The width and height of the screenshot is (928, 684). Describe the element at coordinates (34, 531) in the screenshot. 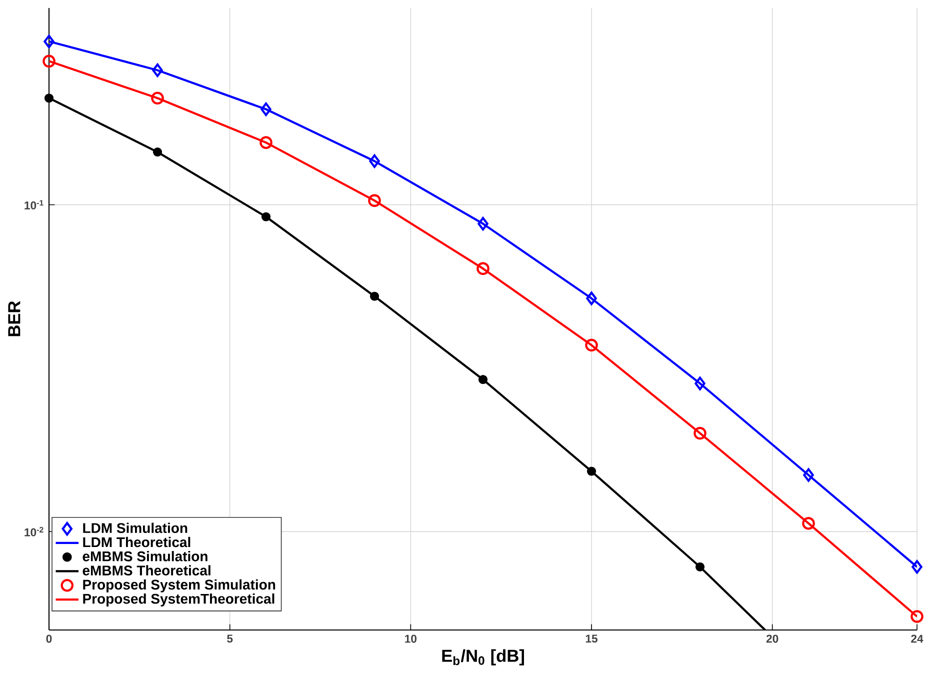

I see `y-tick-label: 10$^{-2}$` at that location.